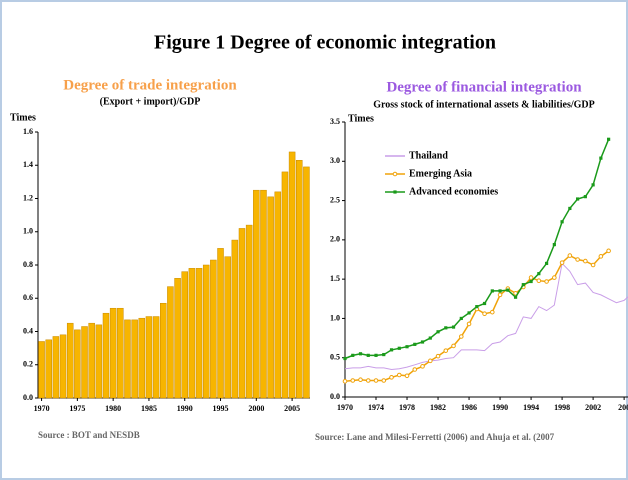 This screenshot has height=480, width=628. What do you see at coordinates (150, 101) in the screenshot?
I see `chart-subtitle: (Export + import)/GDP` at bounding box center [150, 101].